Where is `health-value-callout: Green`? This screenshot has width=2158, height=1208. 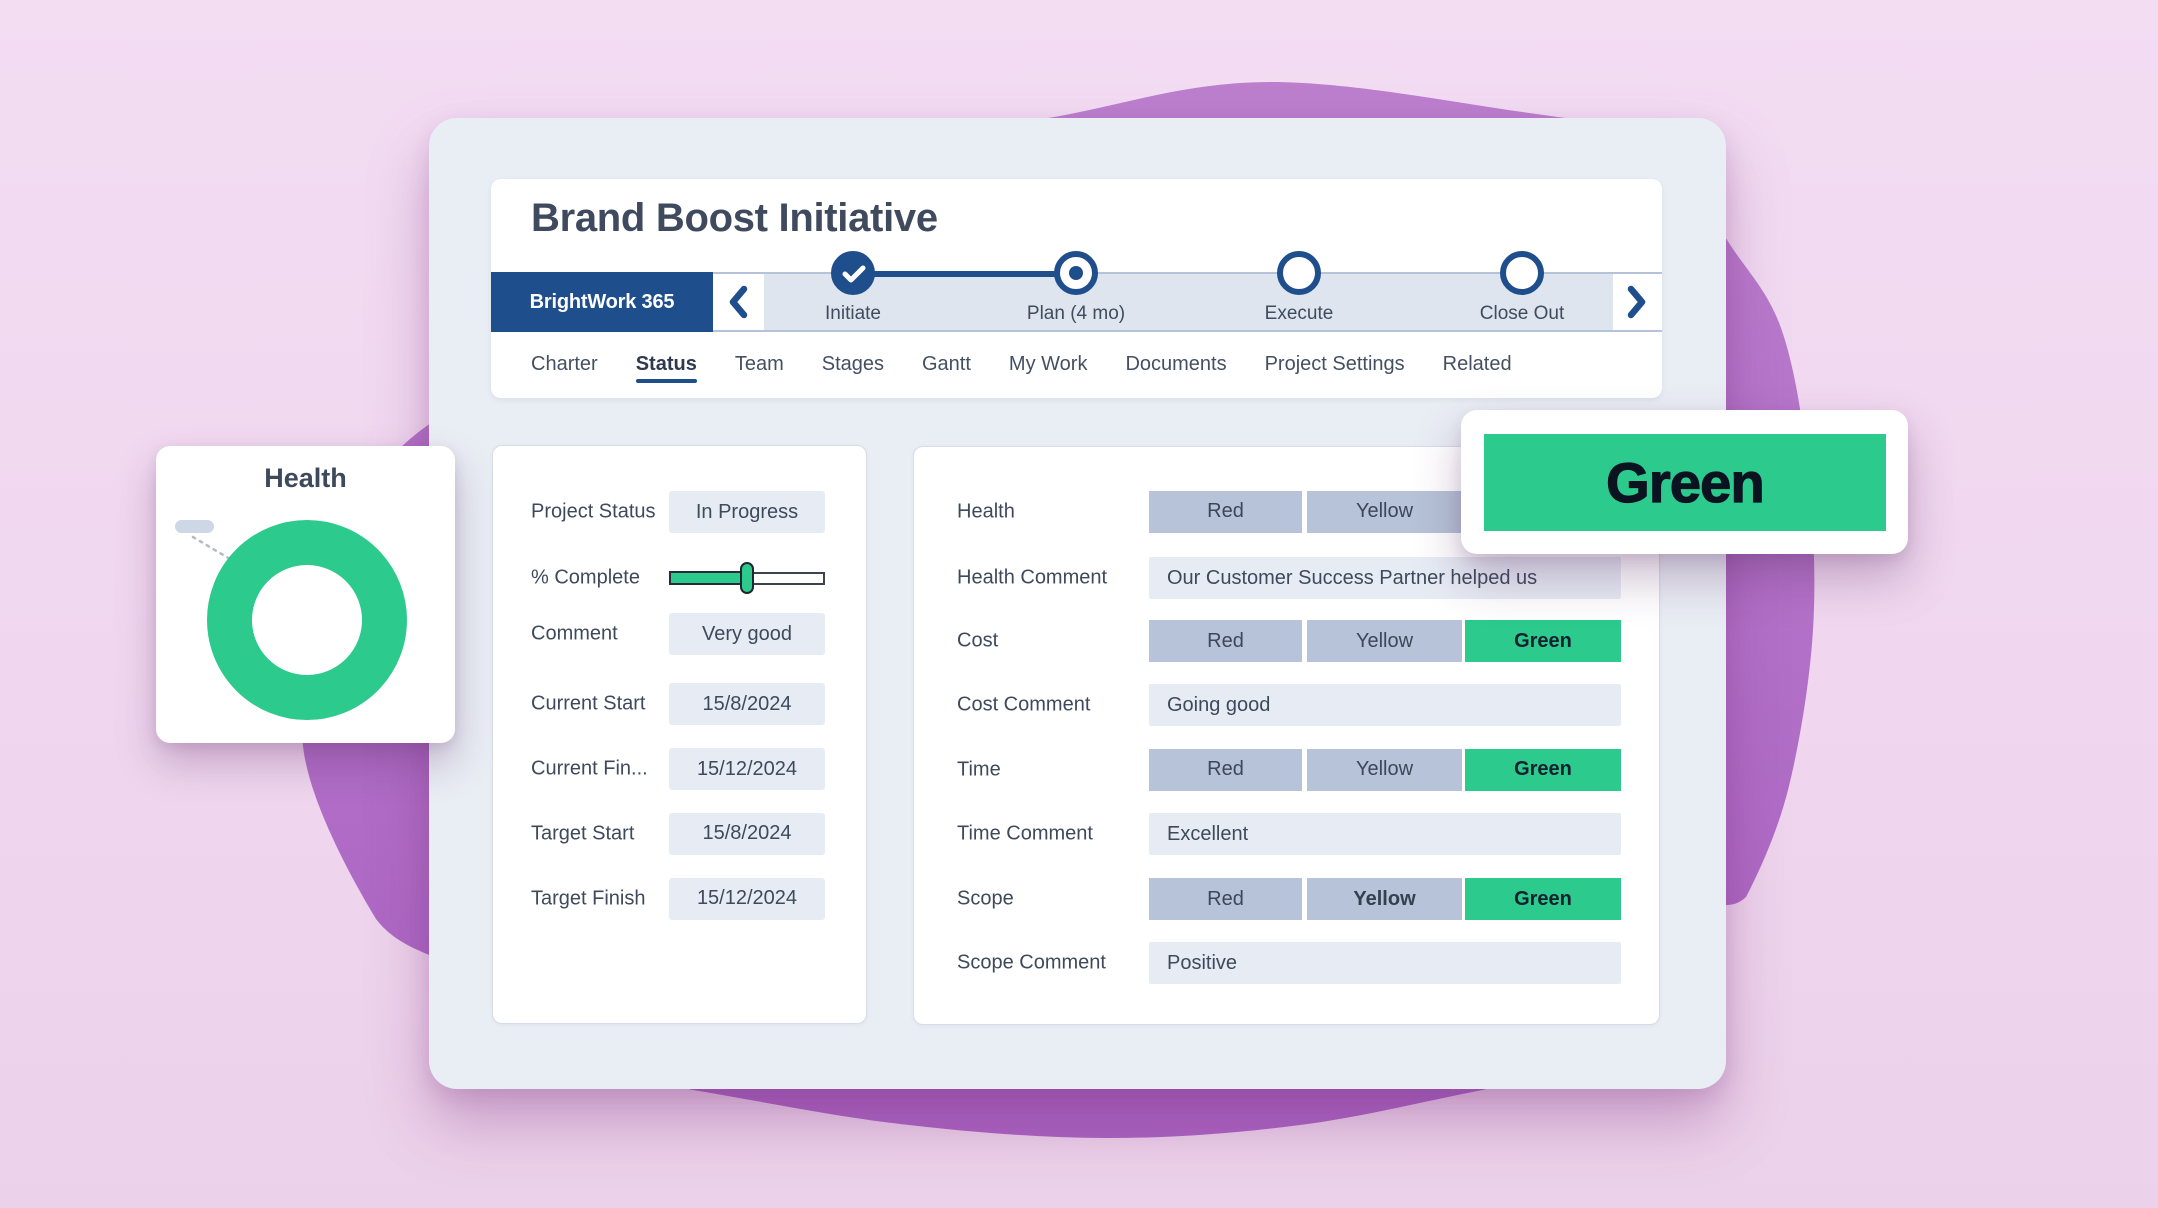 health-value-callout: Green is located at coordinates (1684, 482).